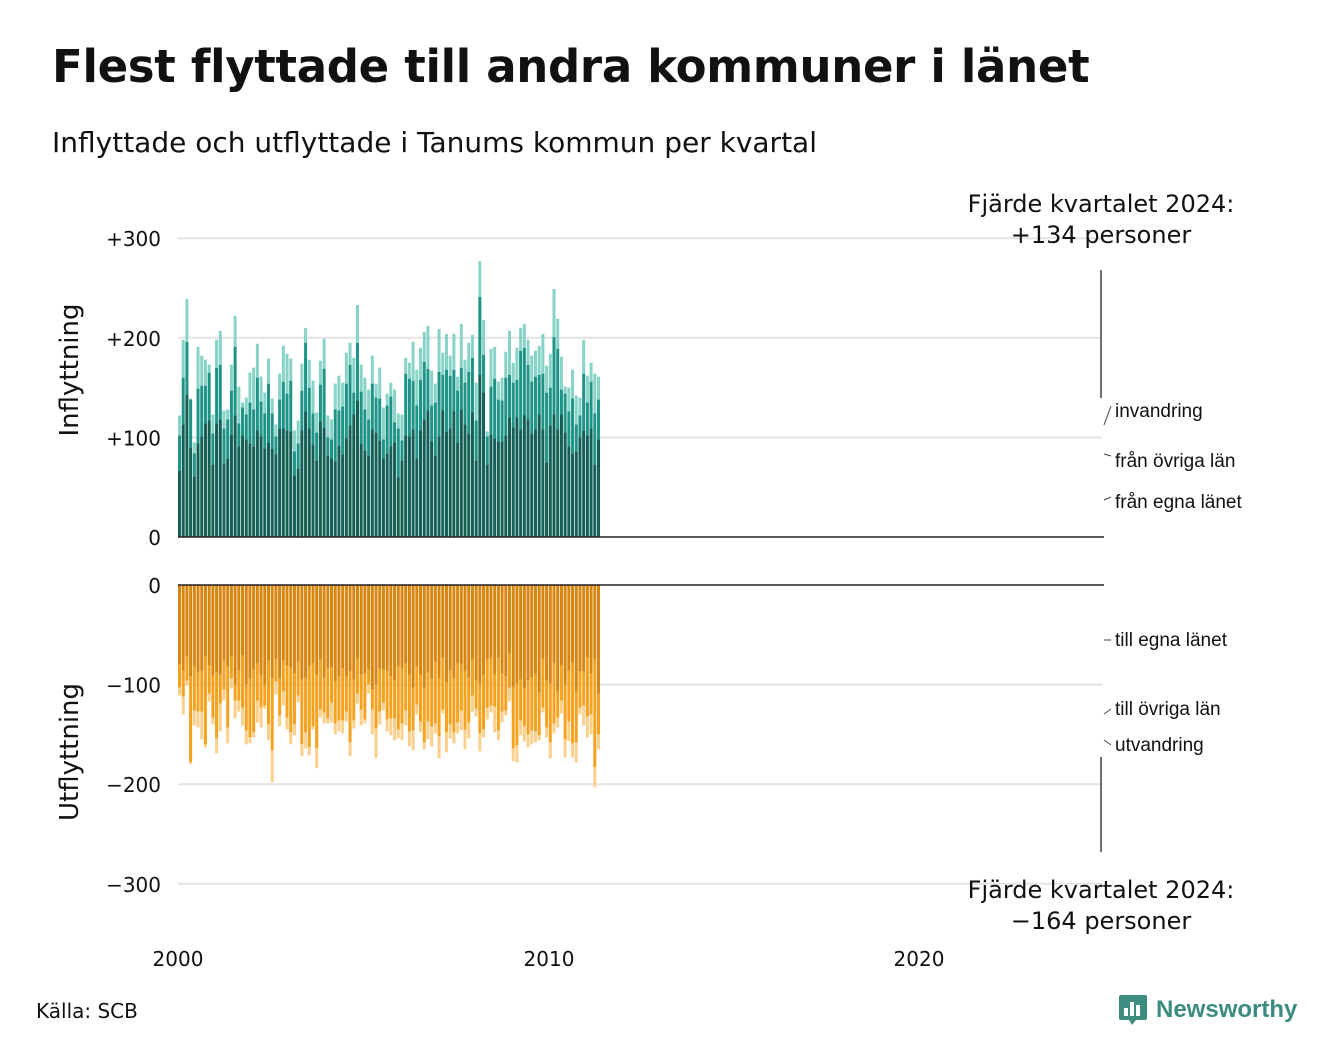 The height and width of the screenshot is (1060, 1340). What do you see at coordinates (1107, 498) in the screenshot?
I see `series-label-leader-in` at bounding box center [1107, 498].